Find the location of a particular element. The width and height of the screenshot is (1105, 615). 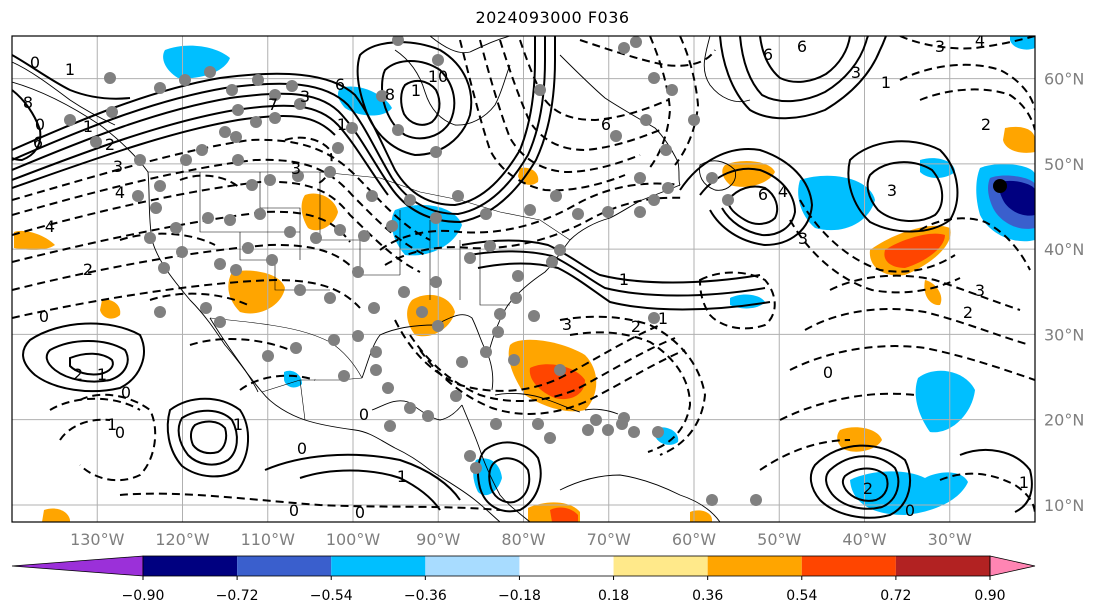

longitude-label: 70°W is located at coordinates (609, 539).